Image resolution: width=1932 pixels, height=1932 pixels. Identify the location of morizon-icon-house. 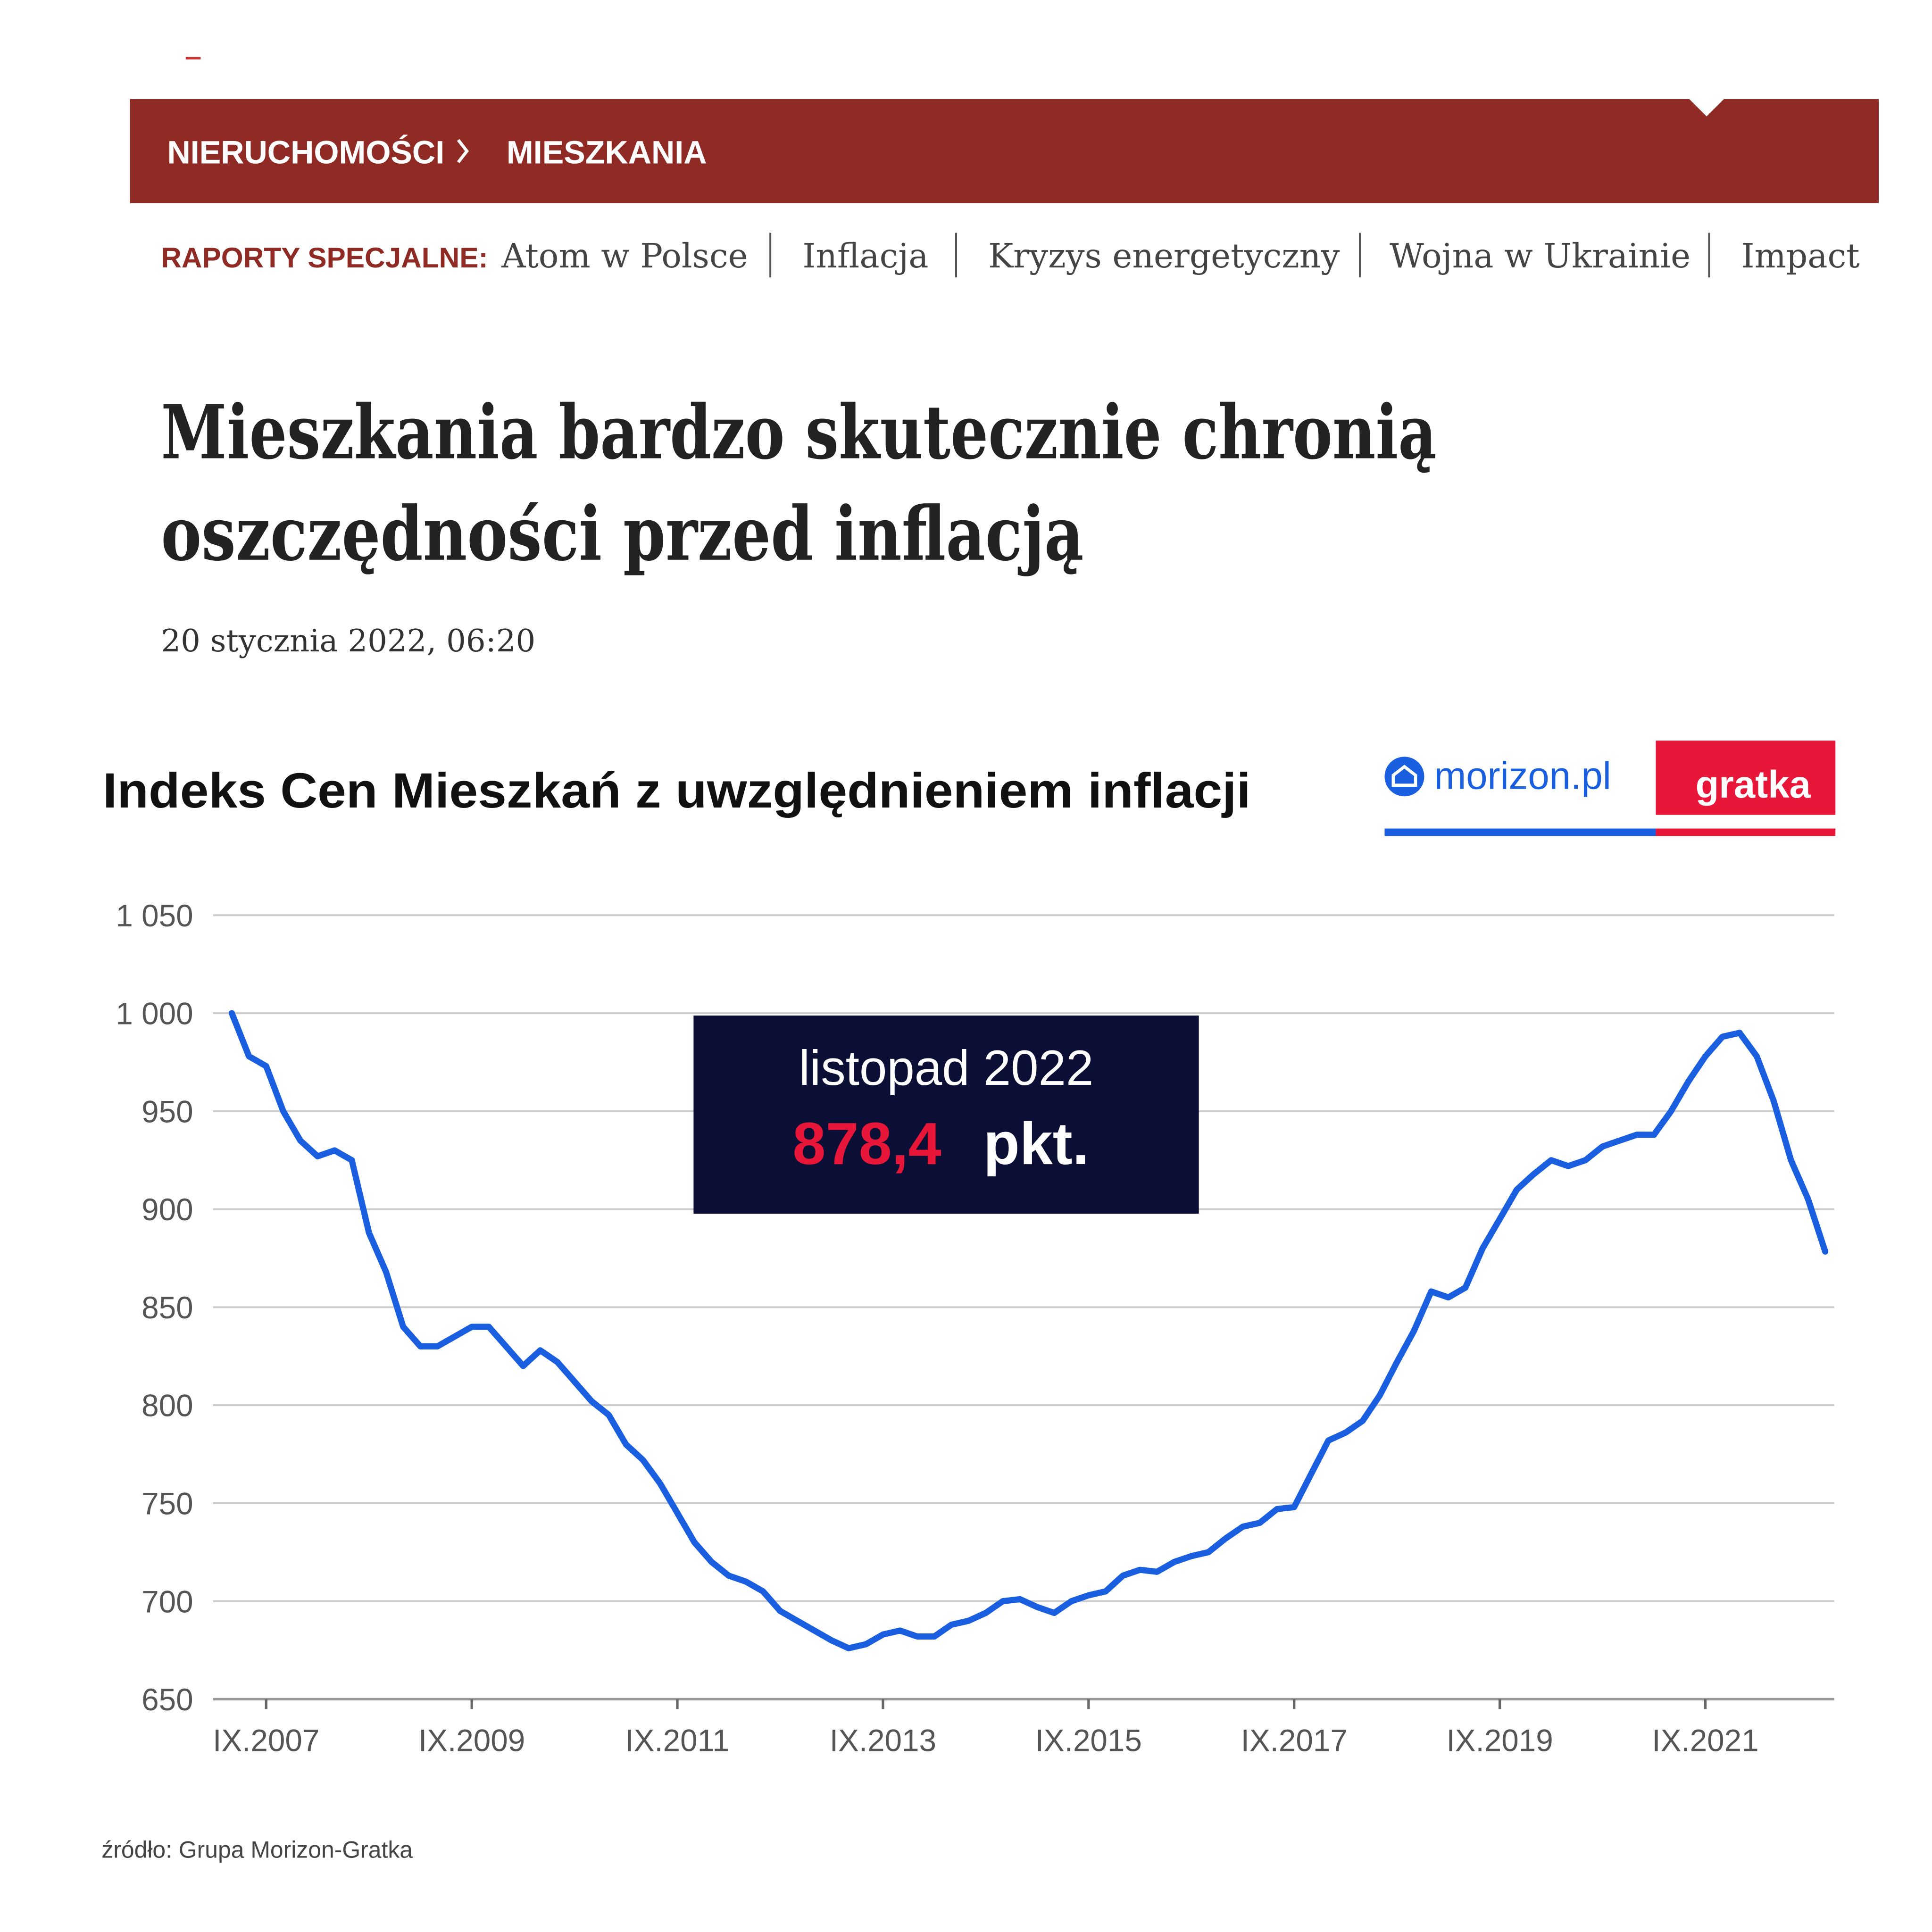
(1404, 776).